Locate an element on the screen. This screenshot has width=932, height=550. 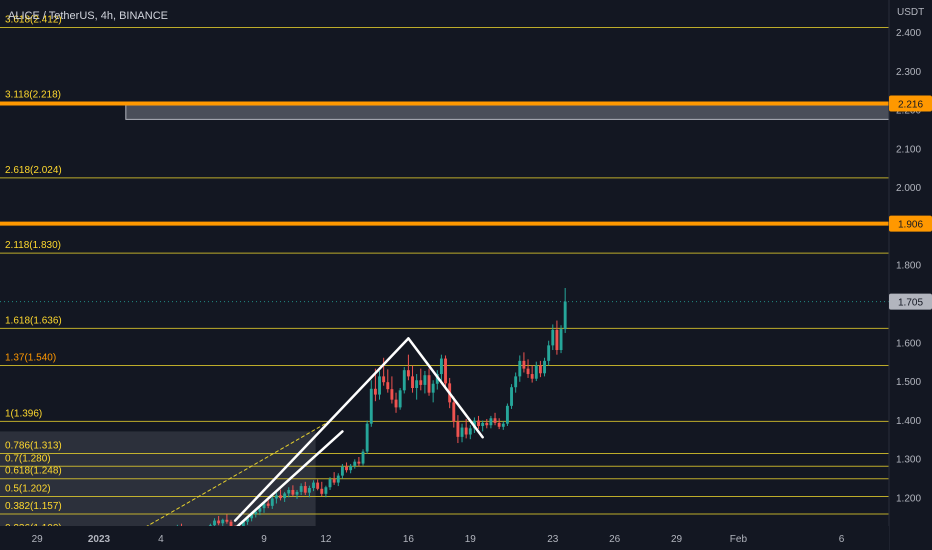
dashed-trend-line is located at coordinates (231, 478).